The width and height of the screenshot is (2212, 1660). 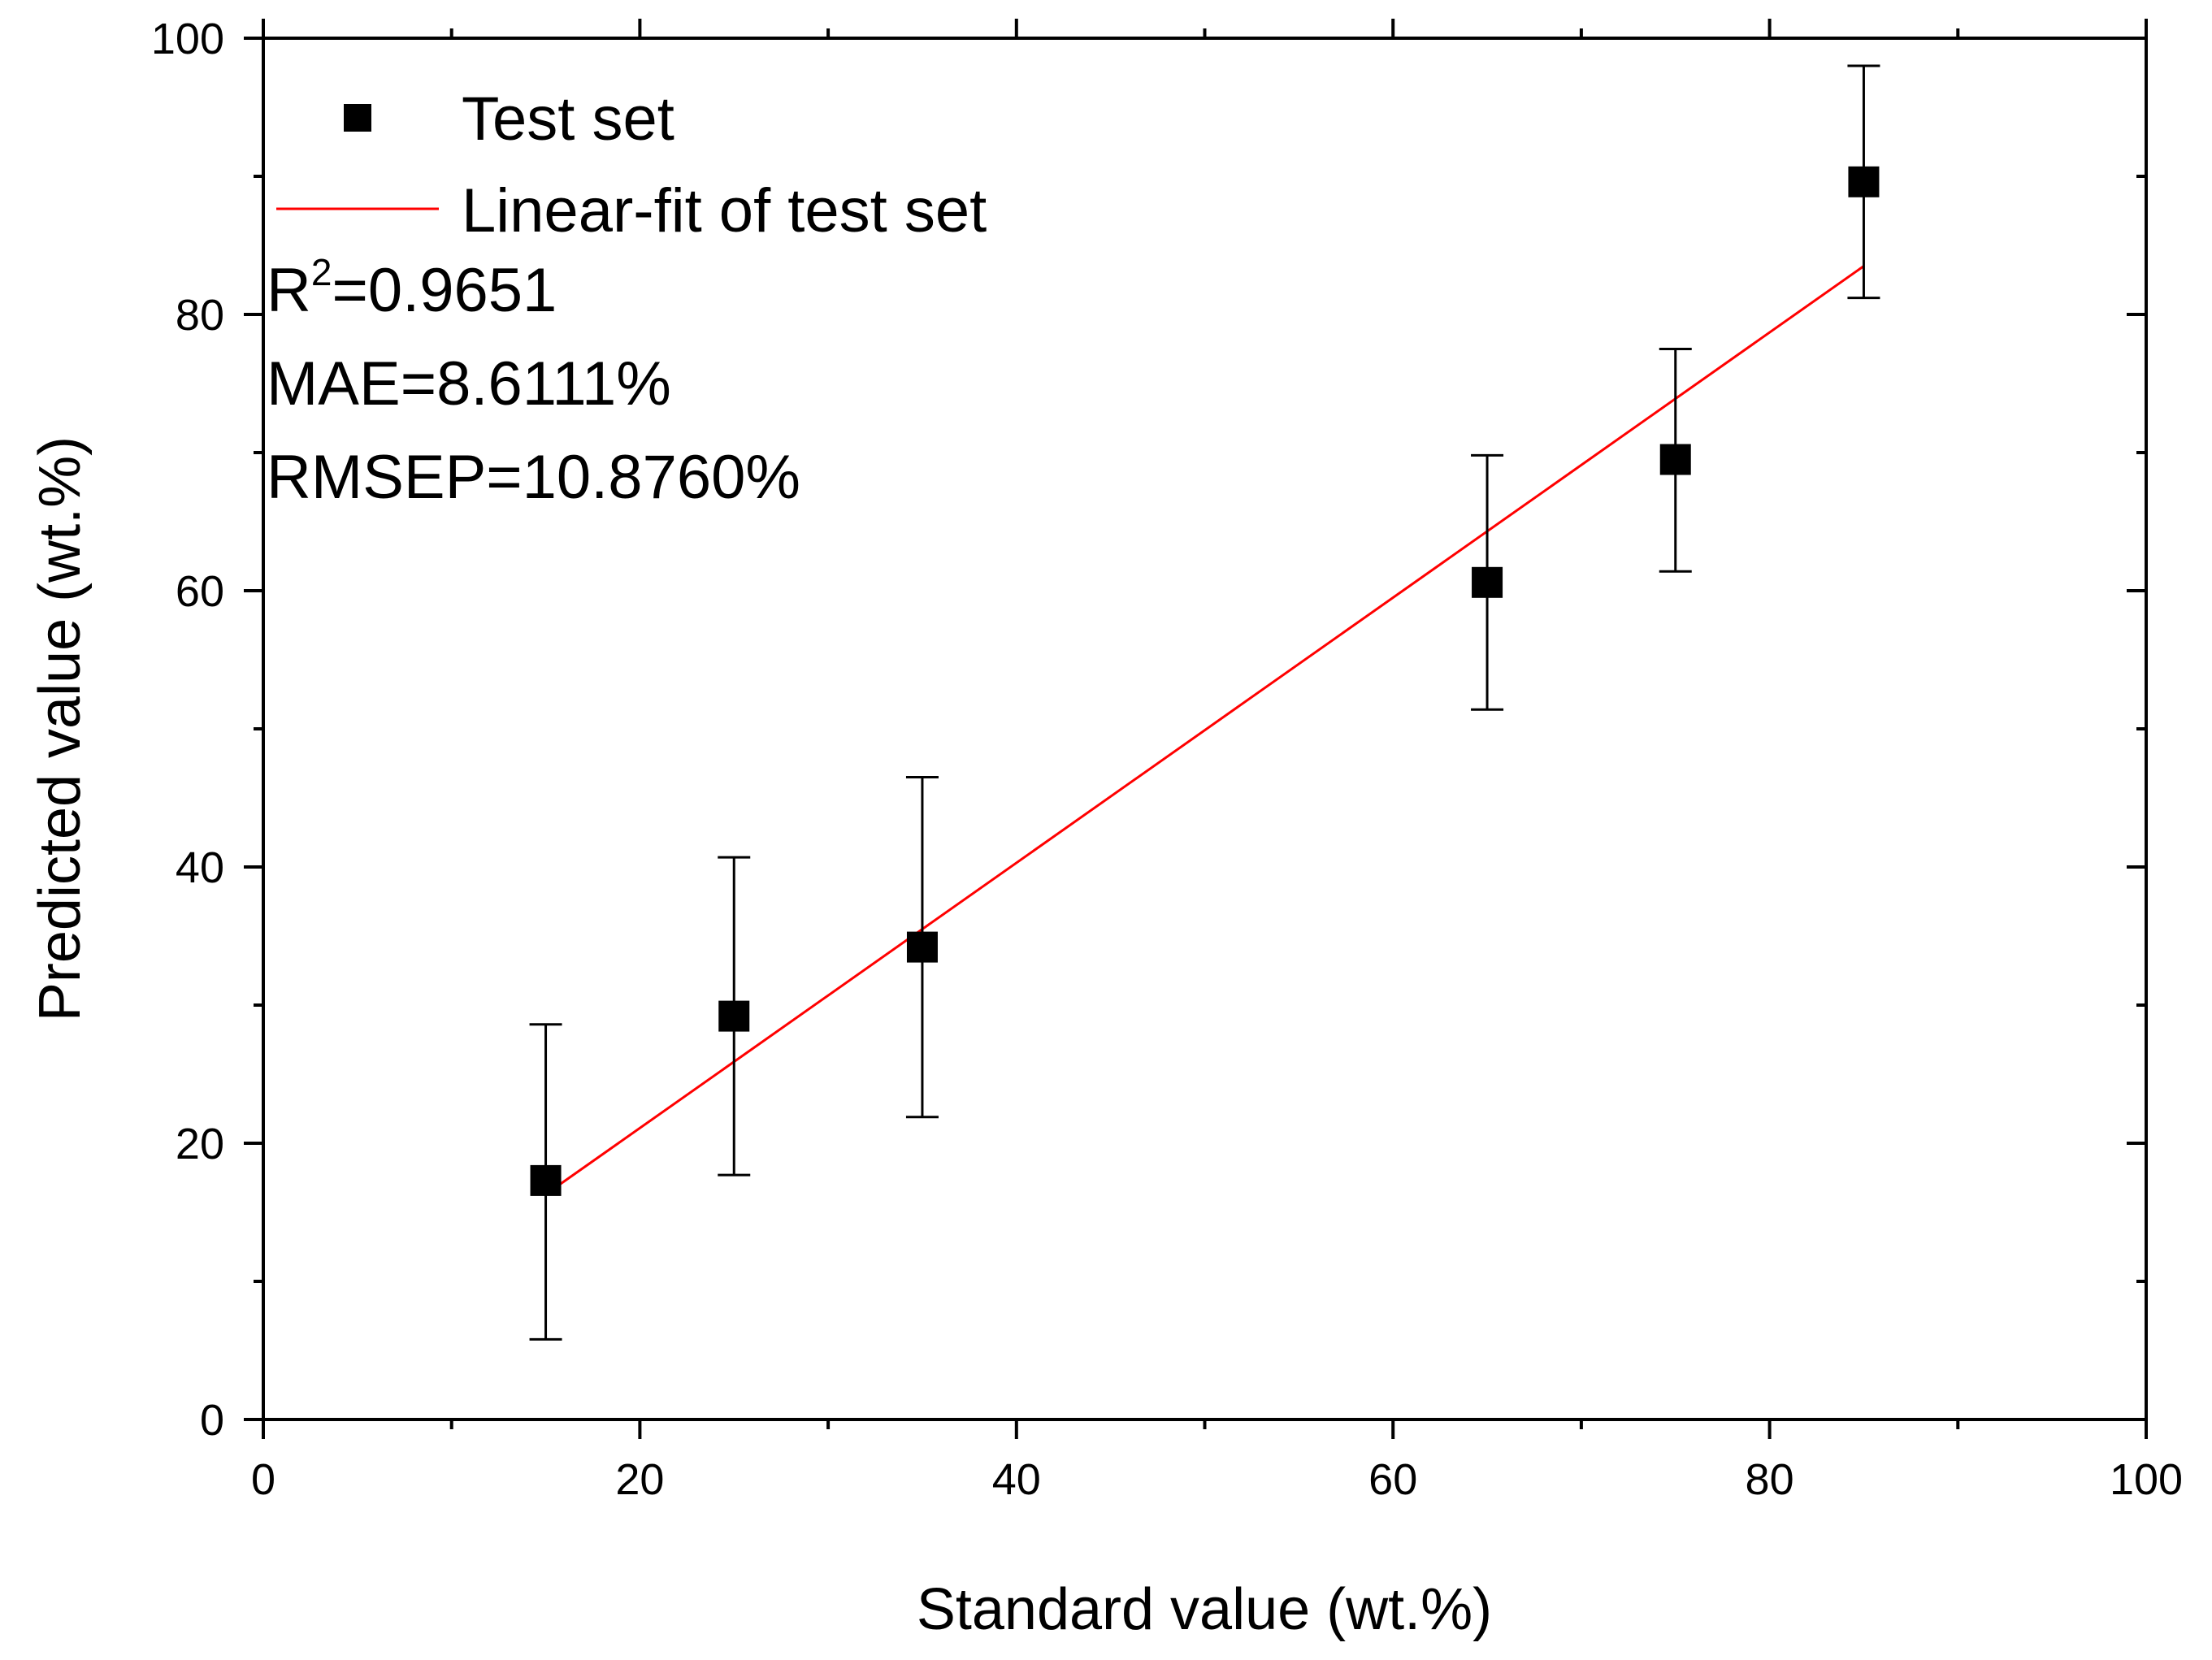 I want to click on legend-label-linear-fit: Linear-fit of test set, so click(x=724, y=210).